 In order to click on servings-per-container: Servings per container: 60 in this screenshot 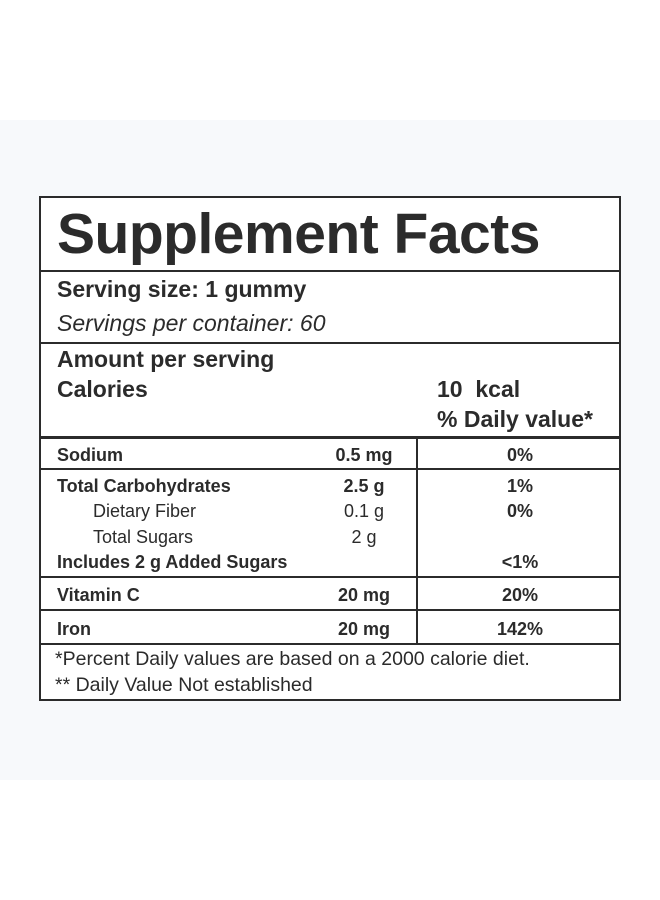, I will do `click(191, 323)`.